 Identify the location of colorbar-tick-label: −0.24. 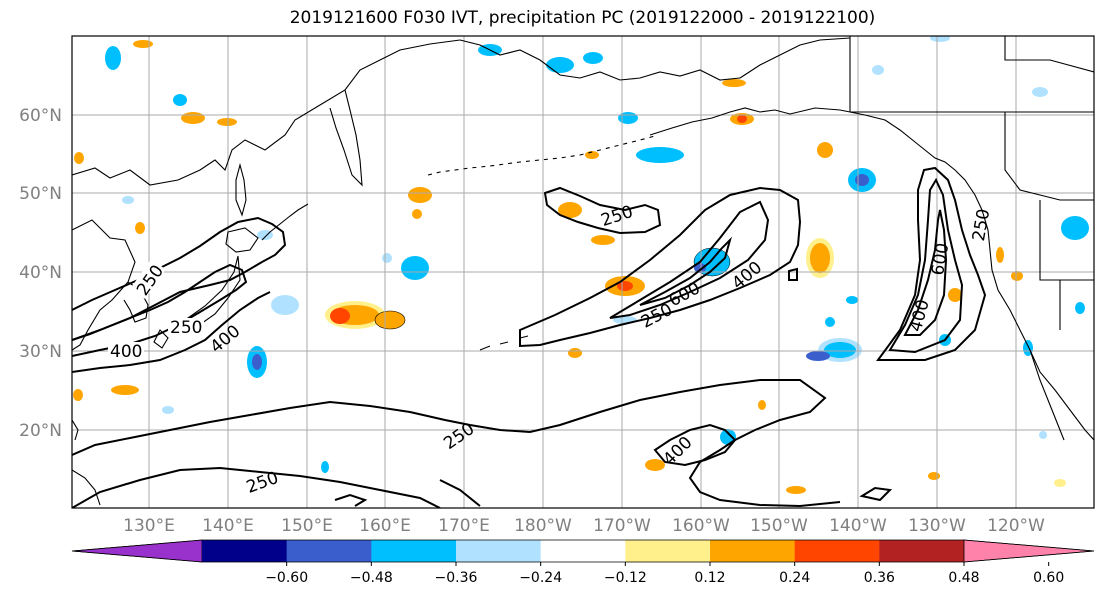
(540, 578).